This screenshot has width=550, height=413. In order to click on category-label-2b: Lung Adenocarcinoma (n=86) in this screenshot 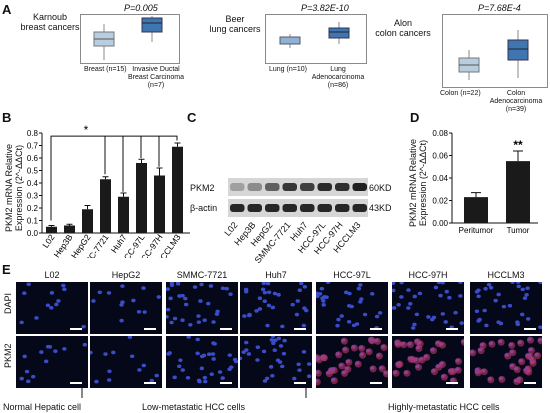, I will do `click(338, 78)`.